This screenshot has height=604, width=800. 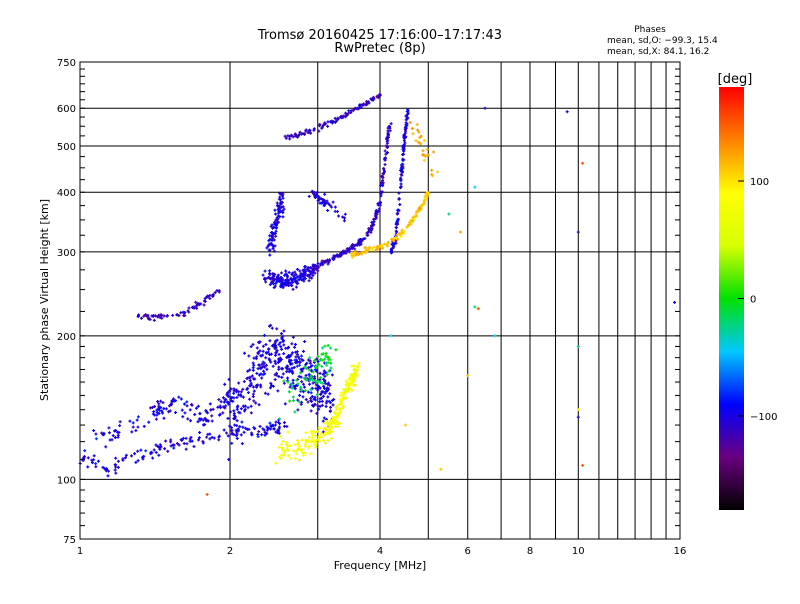 What do you see at coordinates (66, 147) in the screenshot?
I see `y-tick-label: 500` at bounding box center [66, 147].